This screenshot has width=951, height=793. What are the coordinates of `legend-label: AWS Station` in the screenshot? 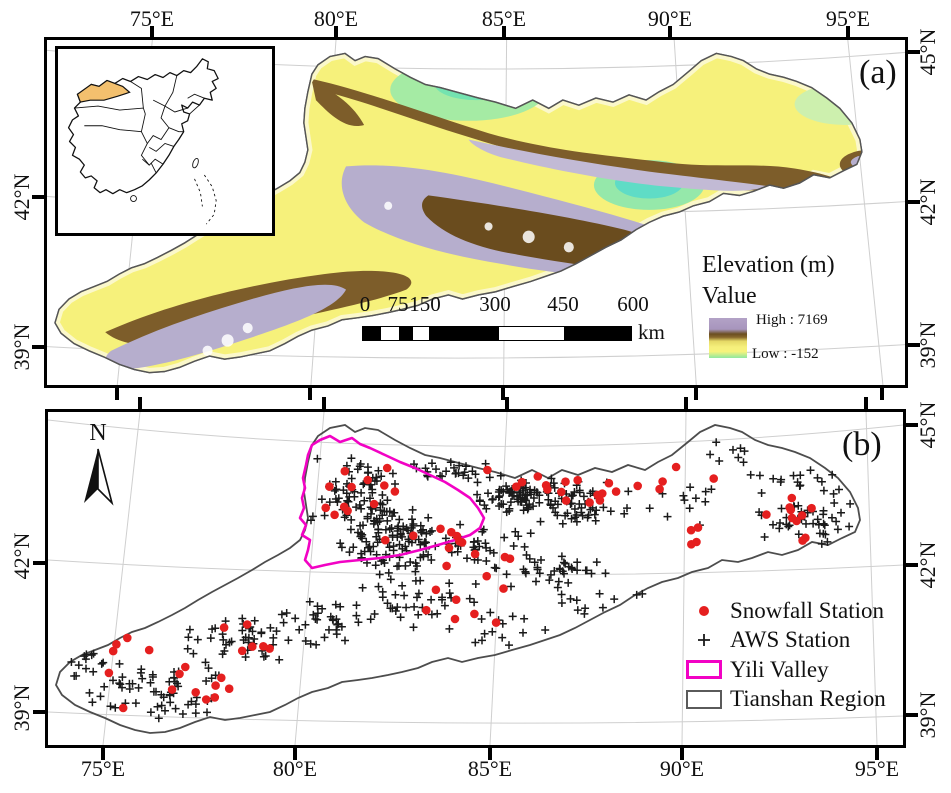 It's located at (790, 640).